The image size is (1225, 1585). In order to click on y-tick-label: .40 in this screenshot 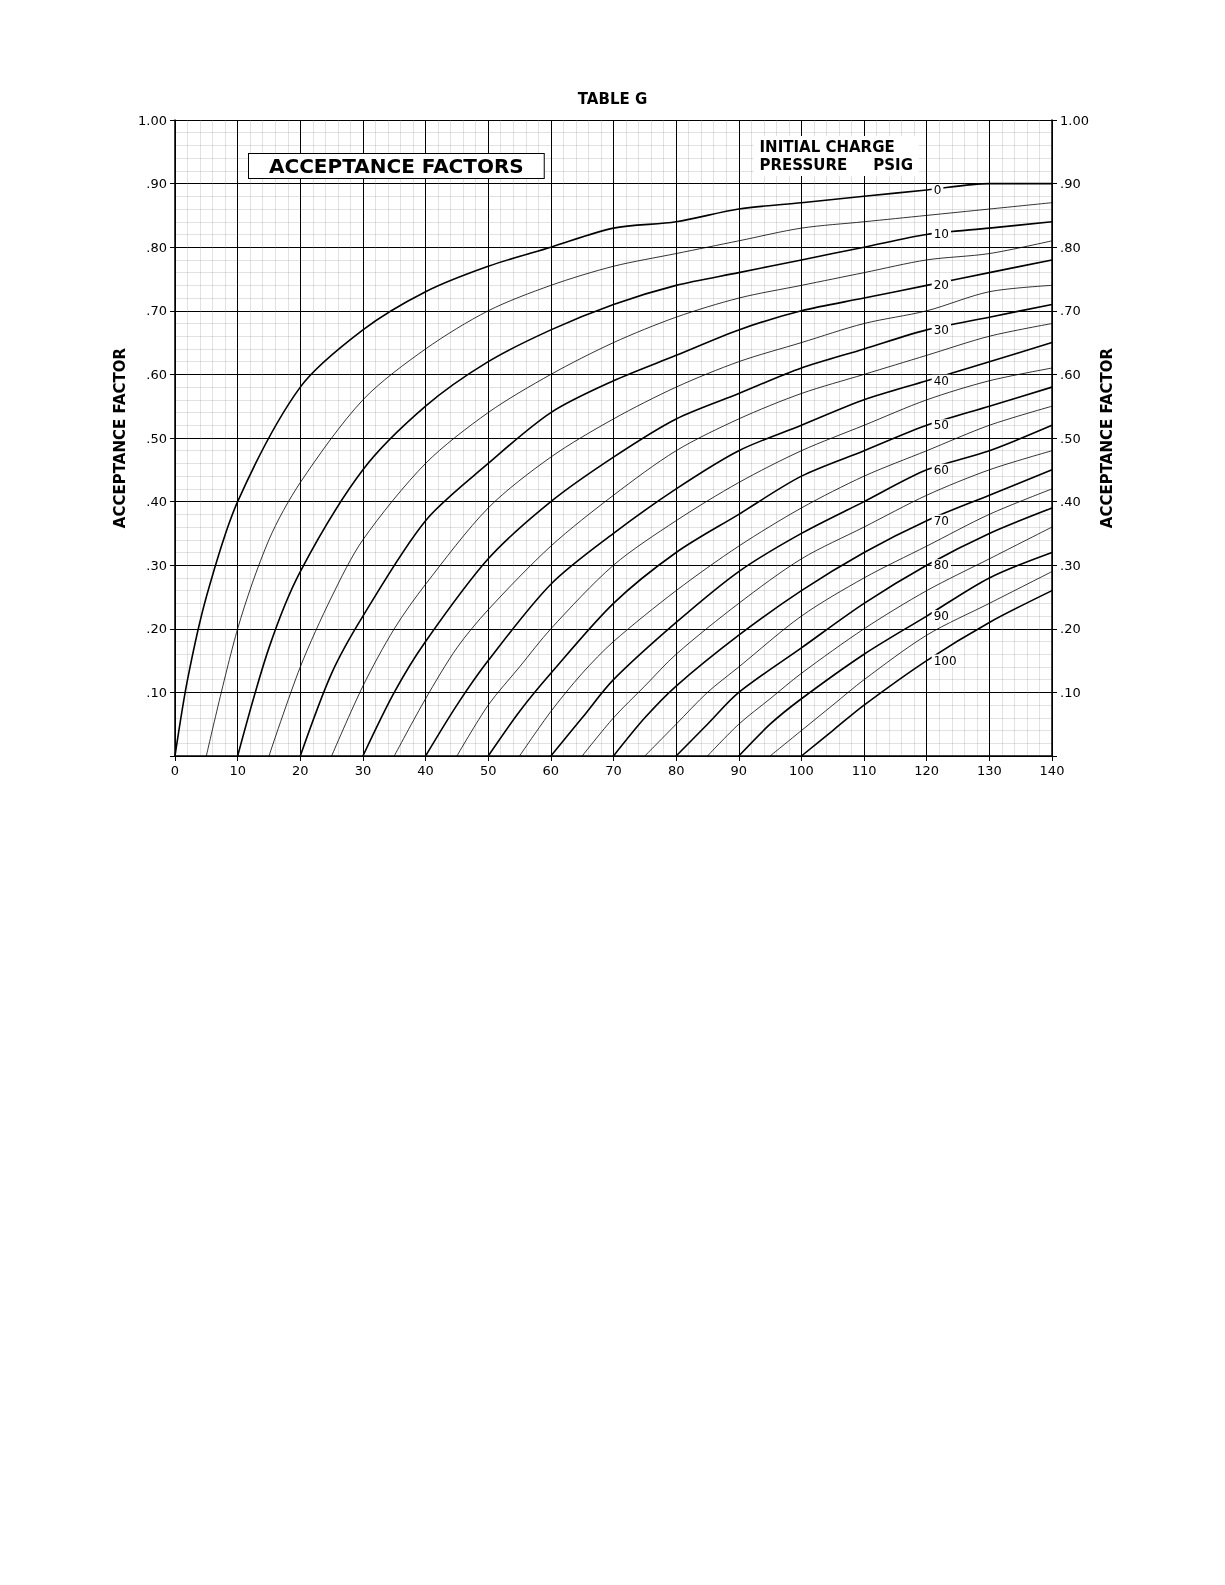, I will do `click(156, 502)`.